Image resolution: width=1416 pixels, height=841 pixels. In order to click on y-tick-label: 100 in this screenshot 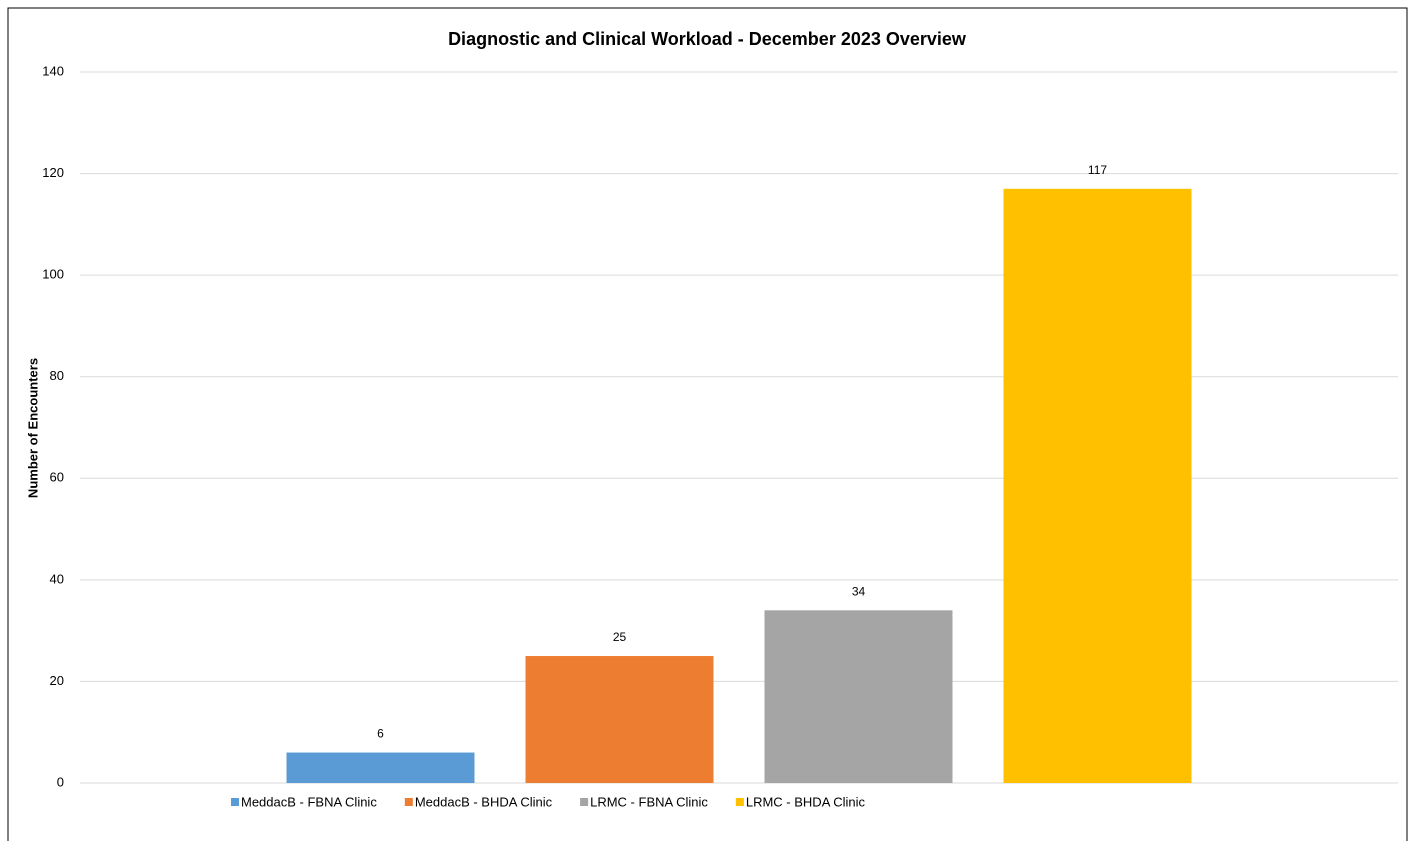, I will do `click(53, 274)`.